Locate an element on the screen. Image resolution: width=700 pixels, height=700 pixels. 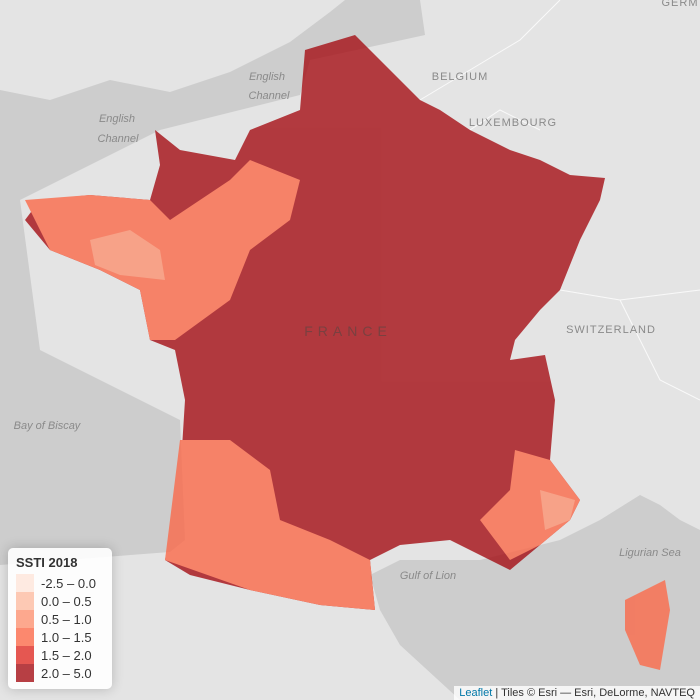
legend-item: 2.0 – 5.0 is located at coordinates (60, 673).